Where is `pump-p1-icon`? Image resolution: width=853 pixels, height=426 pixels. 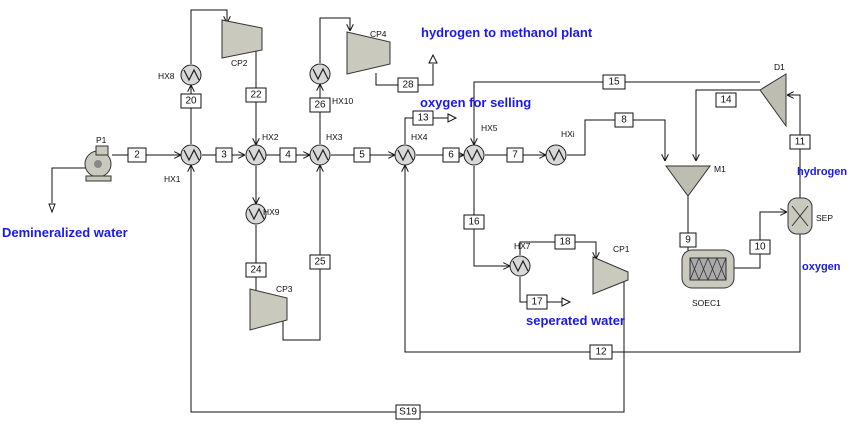
pump-p1-icon is located at coordinates (98, 163).